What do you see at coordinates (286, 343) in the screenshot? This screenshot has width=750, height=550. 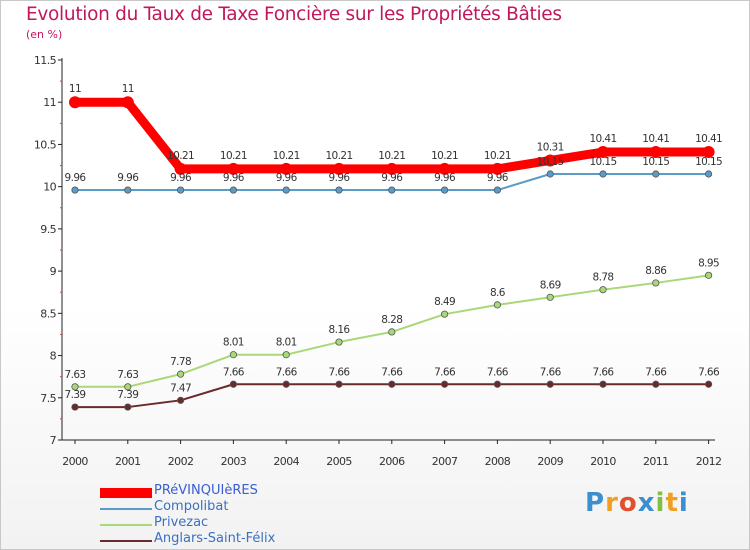 I see `data-label: 8.01` at bounding box center [286, 343].